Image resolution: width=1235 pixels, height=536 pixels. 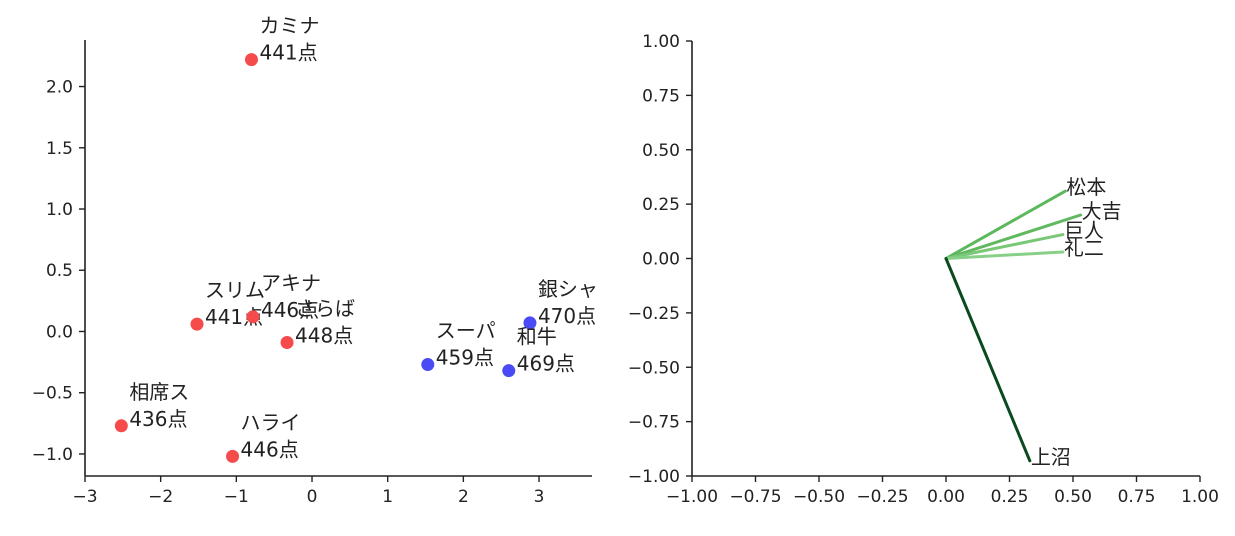 I want to click on point-score: 459点, so click(x=465, y=358).